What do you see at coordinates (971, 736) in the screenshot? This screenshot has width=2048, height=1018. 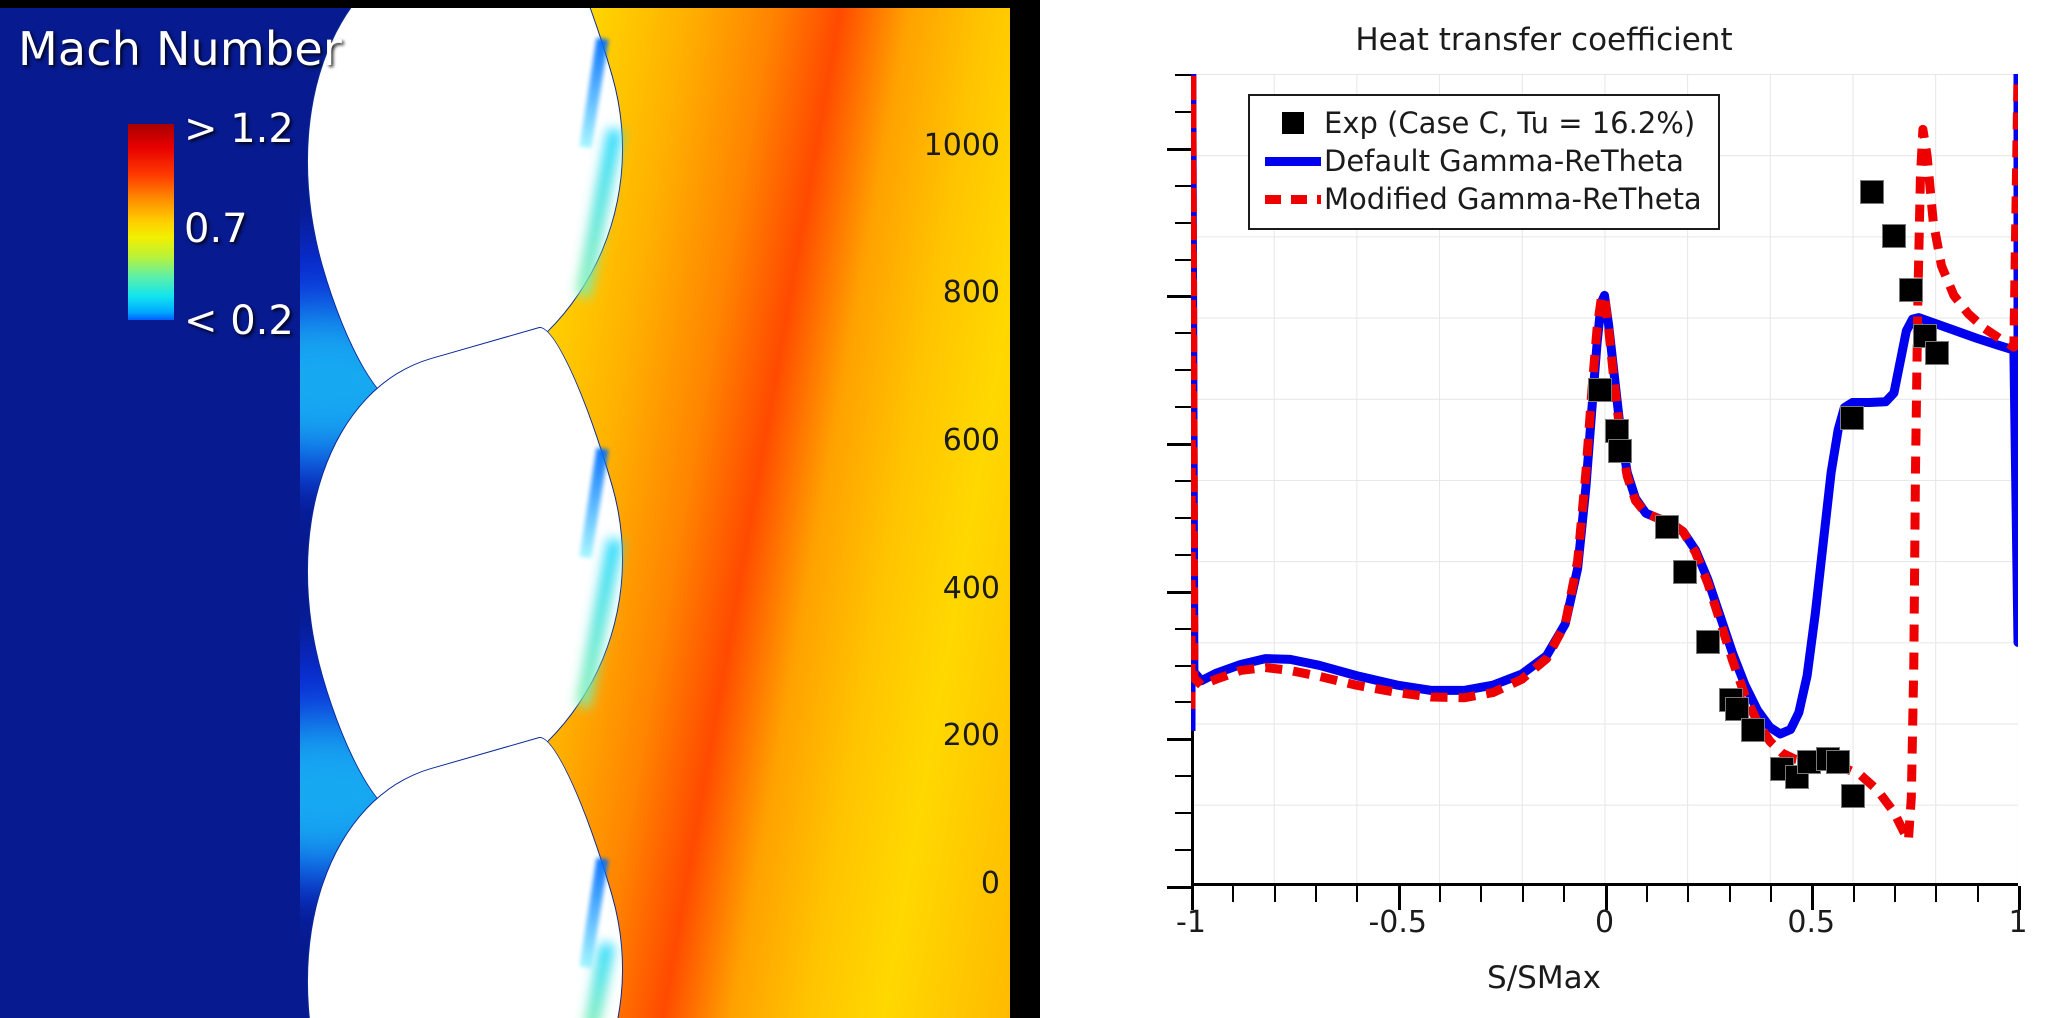 I see `y-tick-label: 200` at bounding box center [971, 736].